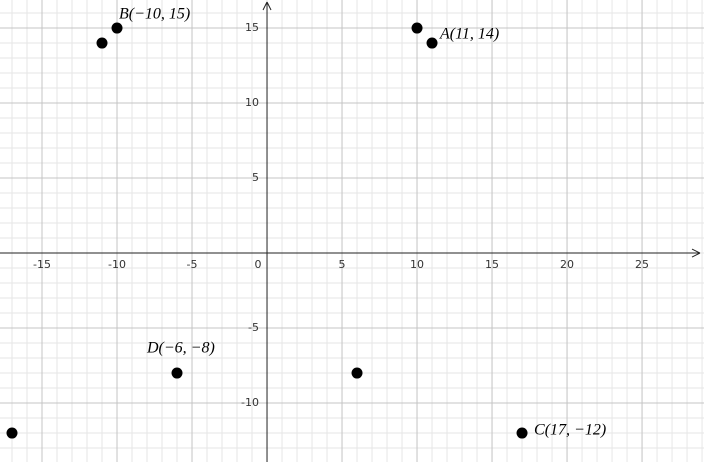  I want to click on x-tick-label: 10, so click(417, 264).